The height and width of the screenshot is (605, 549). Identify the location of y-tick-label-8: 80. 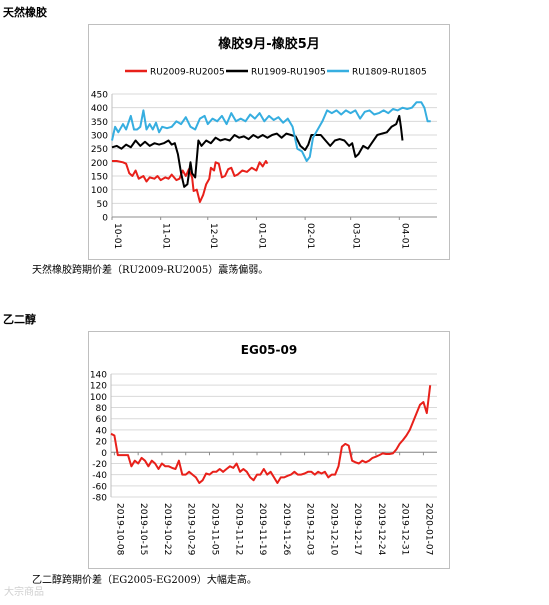
(102, 409).